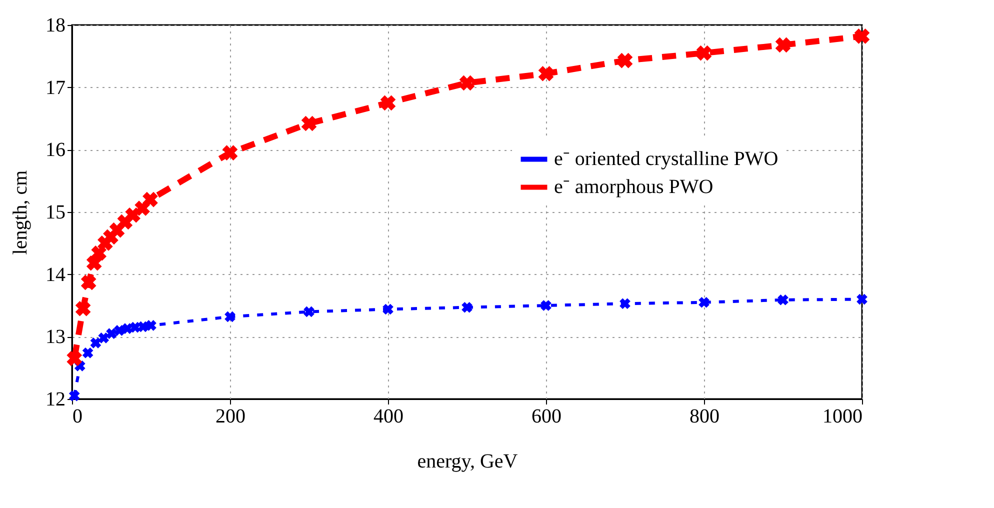 Image resolution: width=994 pixels, height=508 pixels. Describe the element at coordinates (634, 187) in the screenshot. I see `legend-label: e⁻ amorphous PWO` at that location.